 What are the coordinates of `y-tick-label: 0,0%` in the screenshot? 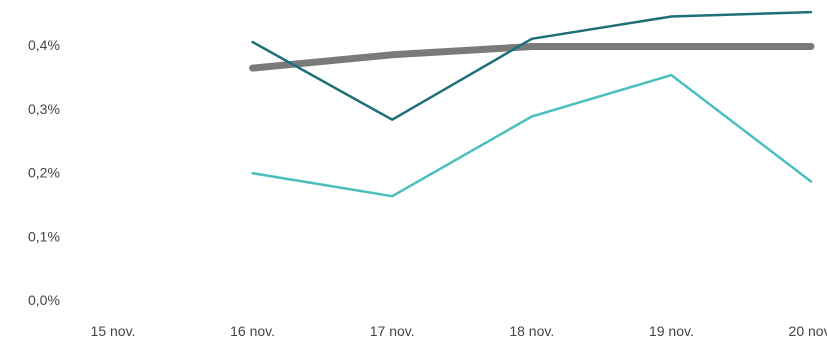 It's located at (44, 300).